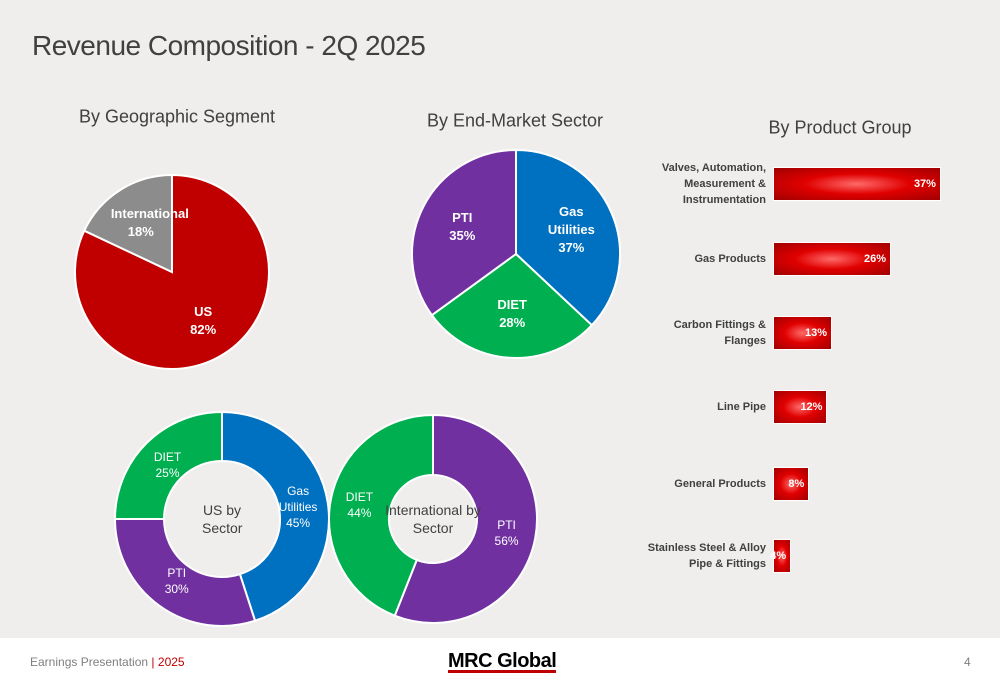 Image resolution: width=1000 pixels, height=685 pixels. Describe the element at coordinates (967, 662) in the screenshot. I see `page-number: 4` at that location.